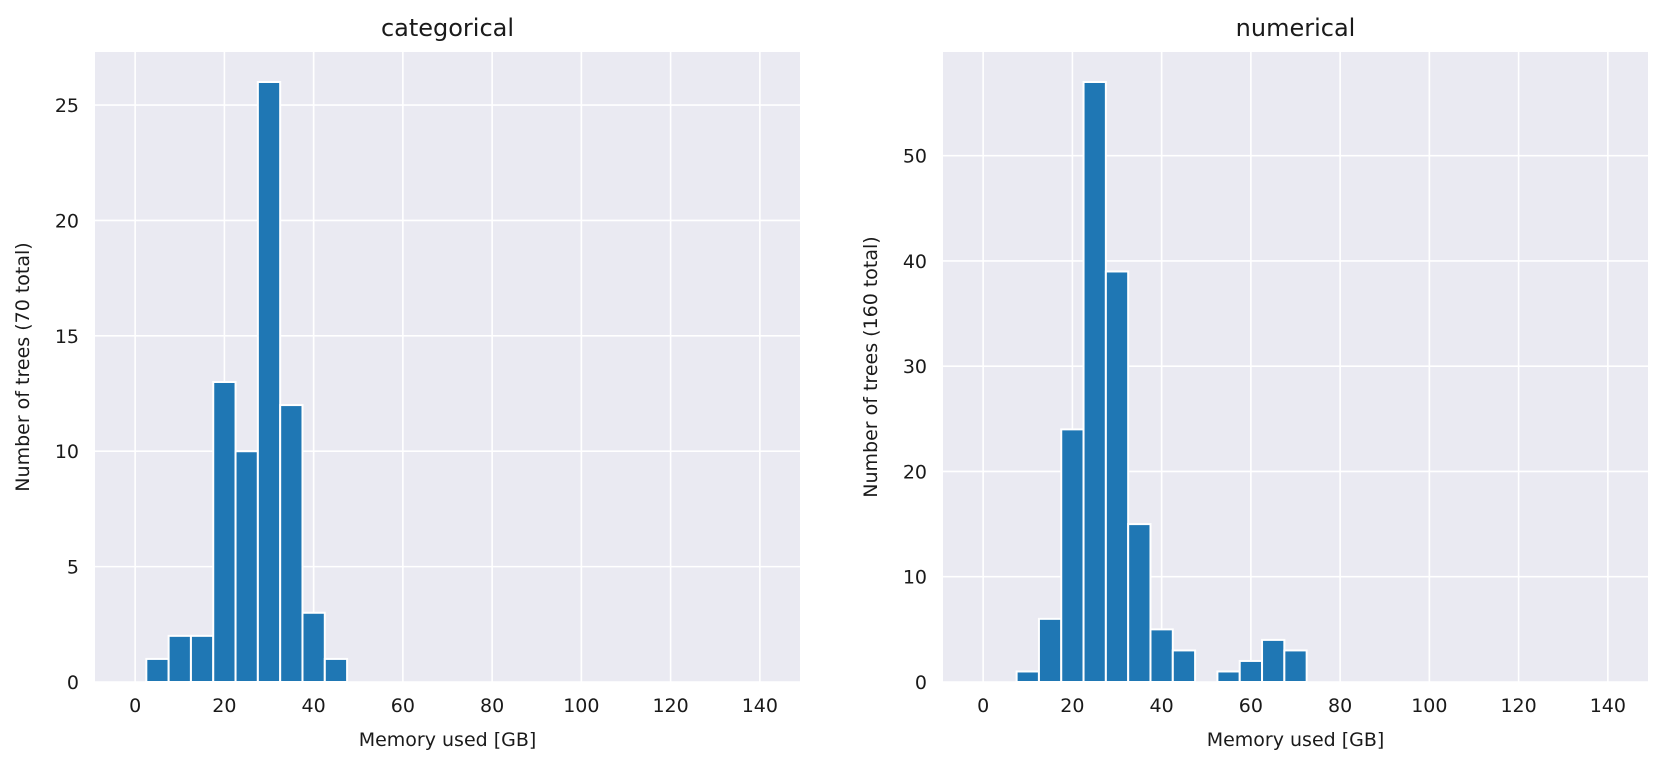 Image resolution: width=1662 pixels, height=768 pixels. I want to click on y-tick-labels: 0 5 10 15 20 25, so click(67, 394).